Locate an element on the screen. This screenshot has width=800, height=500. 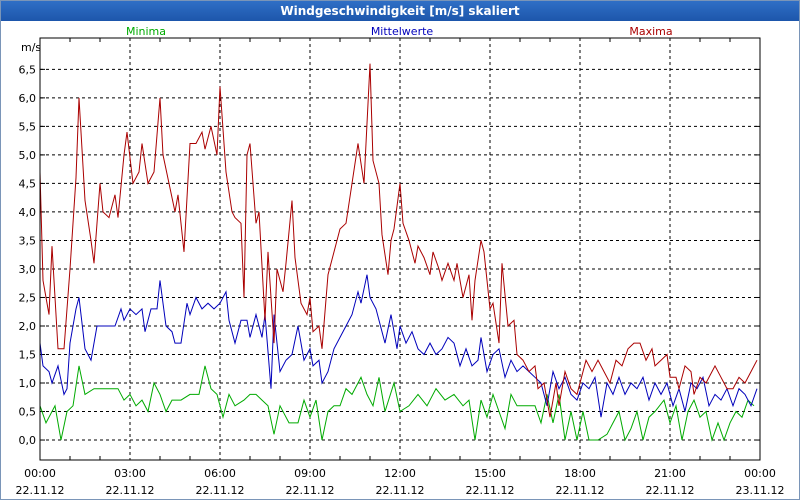
legend: Minima Mittelwerte Maxima is located at coordinates (399, 31).